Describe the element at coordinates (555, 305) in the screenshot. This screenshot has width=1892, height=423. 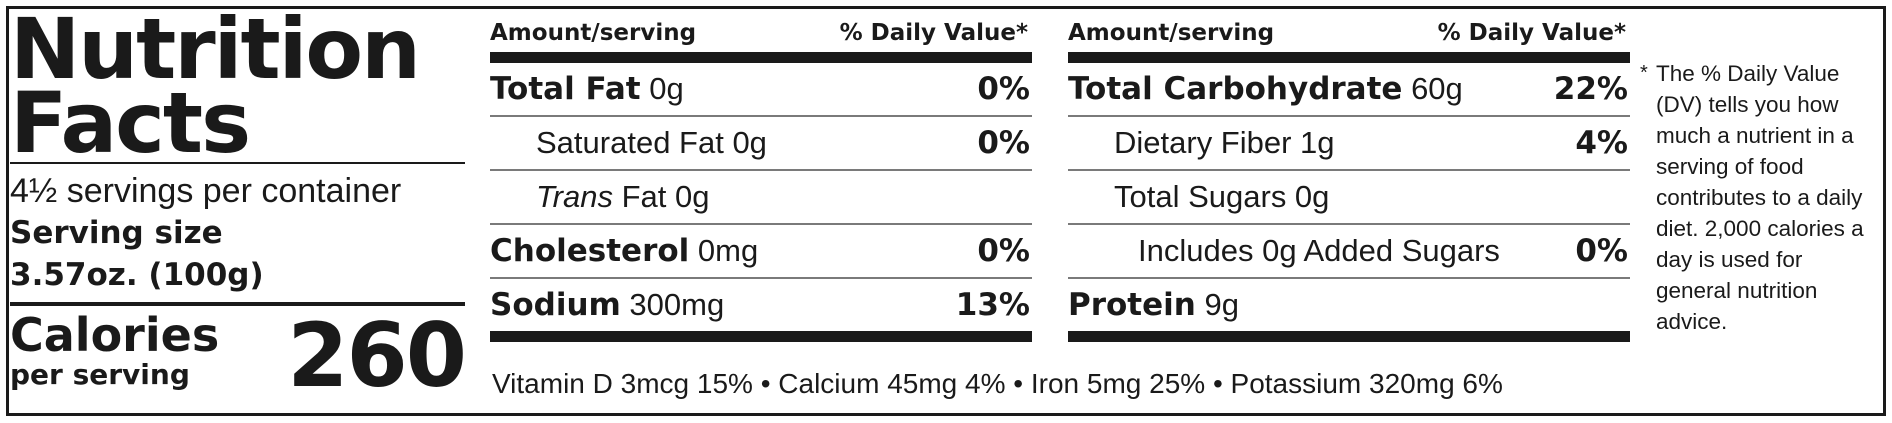
I see `nutrient-name: Sodium` at that location.